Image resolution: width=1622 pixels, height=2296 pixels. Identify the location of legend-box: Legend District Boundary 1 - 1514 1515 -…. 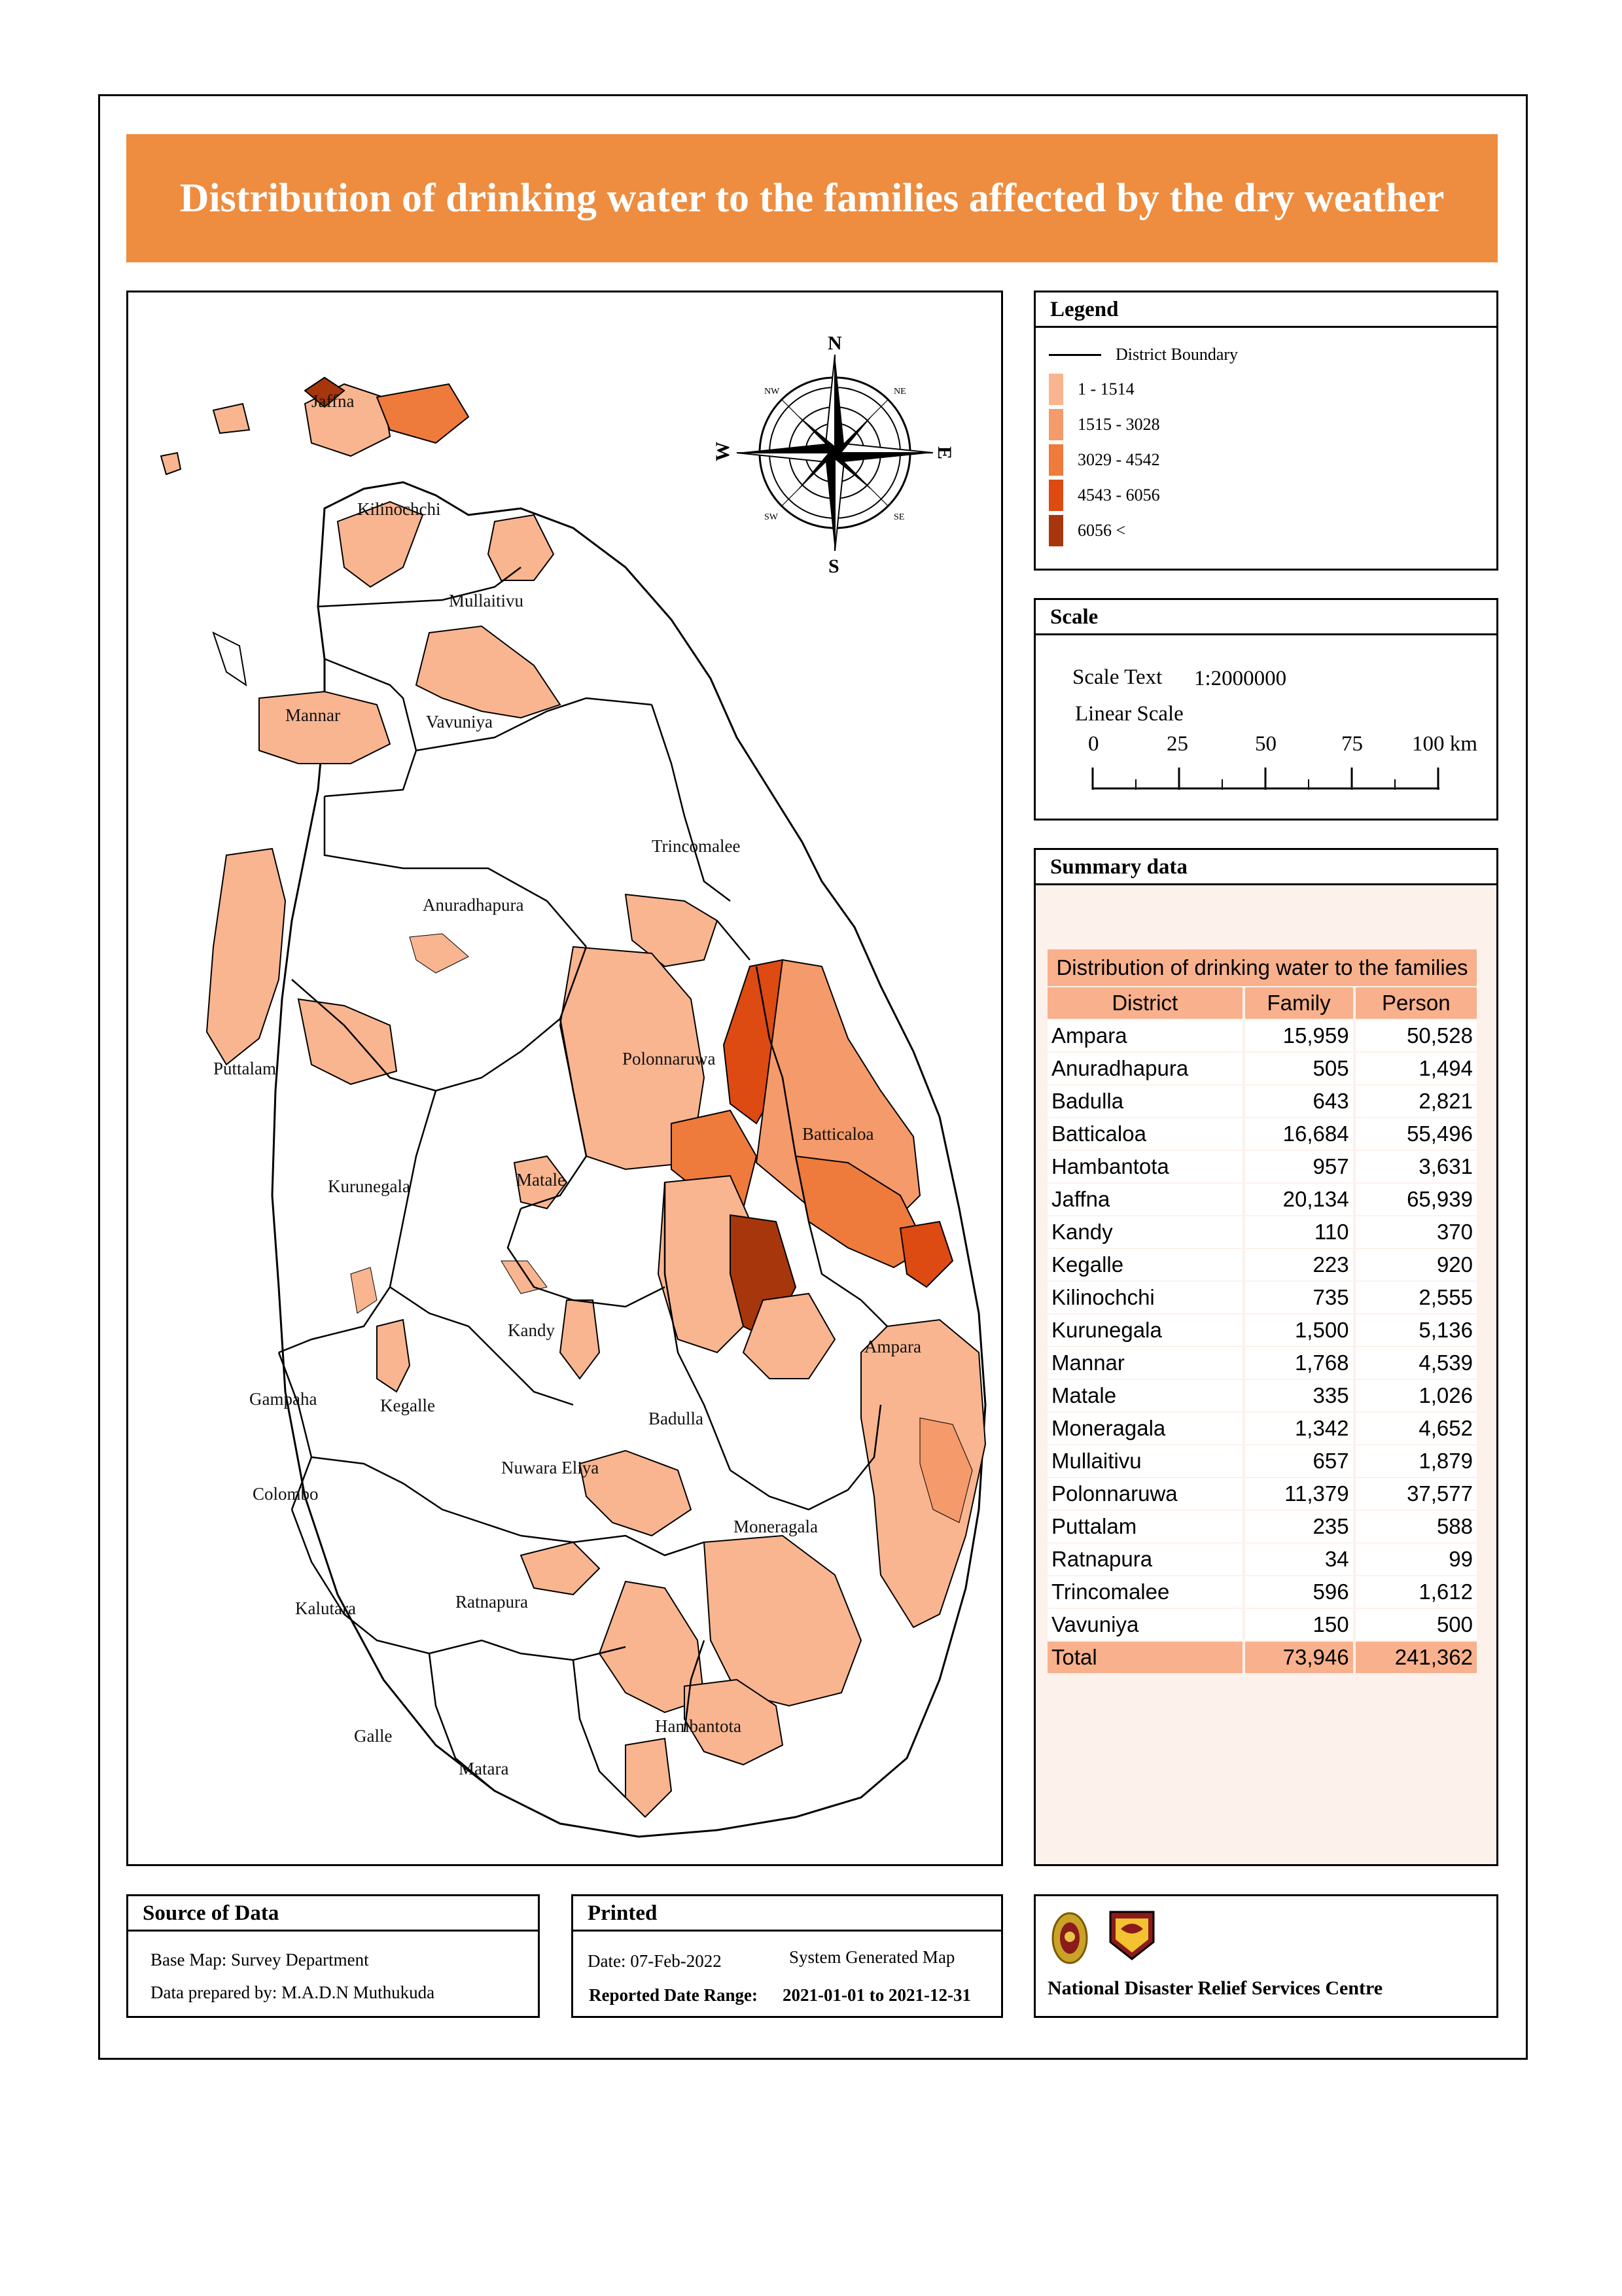
(1266, 431).